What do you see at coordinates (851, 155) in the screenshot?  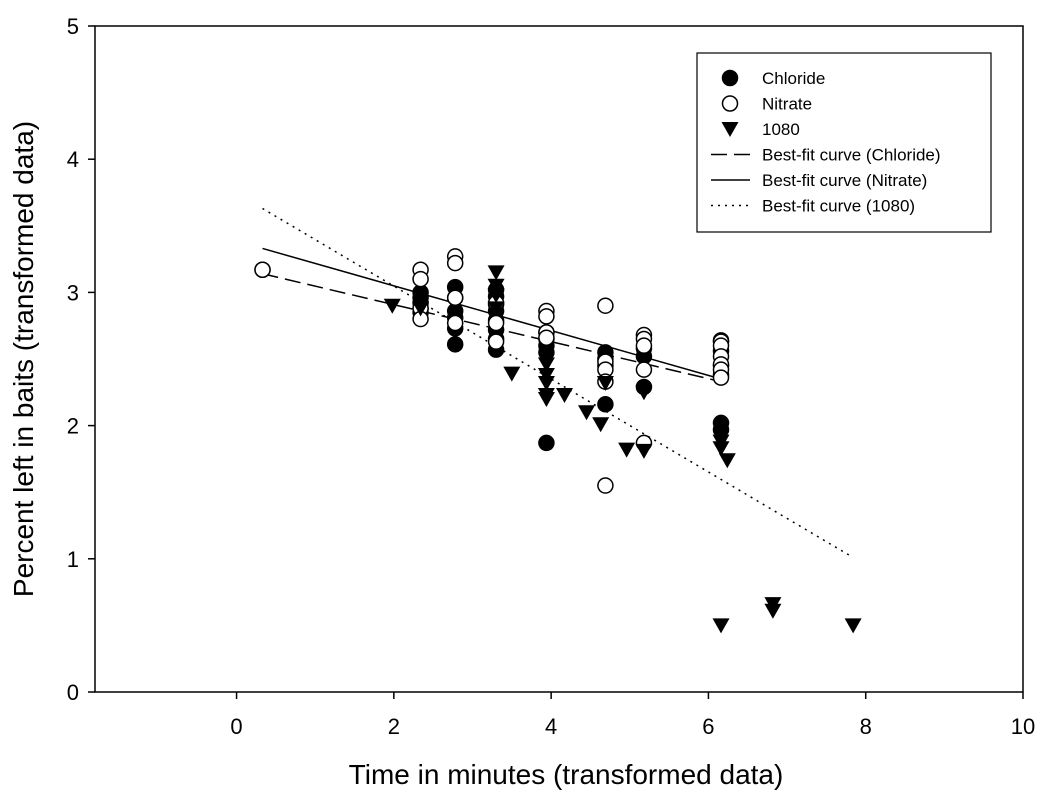 I see `legend-label: Best-fit curve (Chloride)` at bounding box center [851, 155].